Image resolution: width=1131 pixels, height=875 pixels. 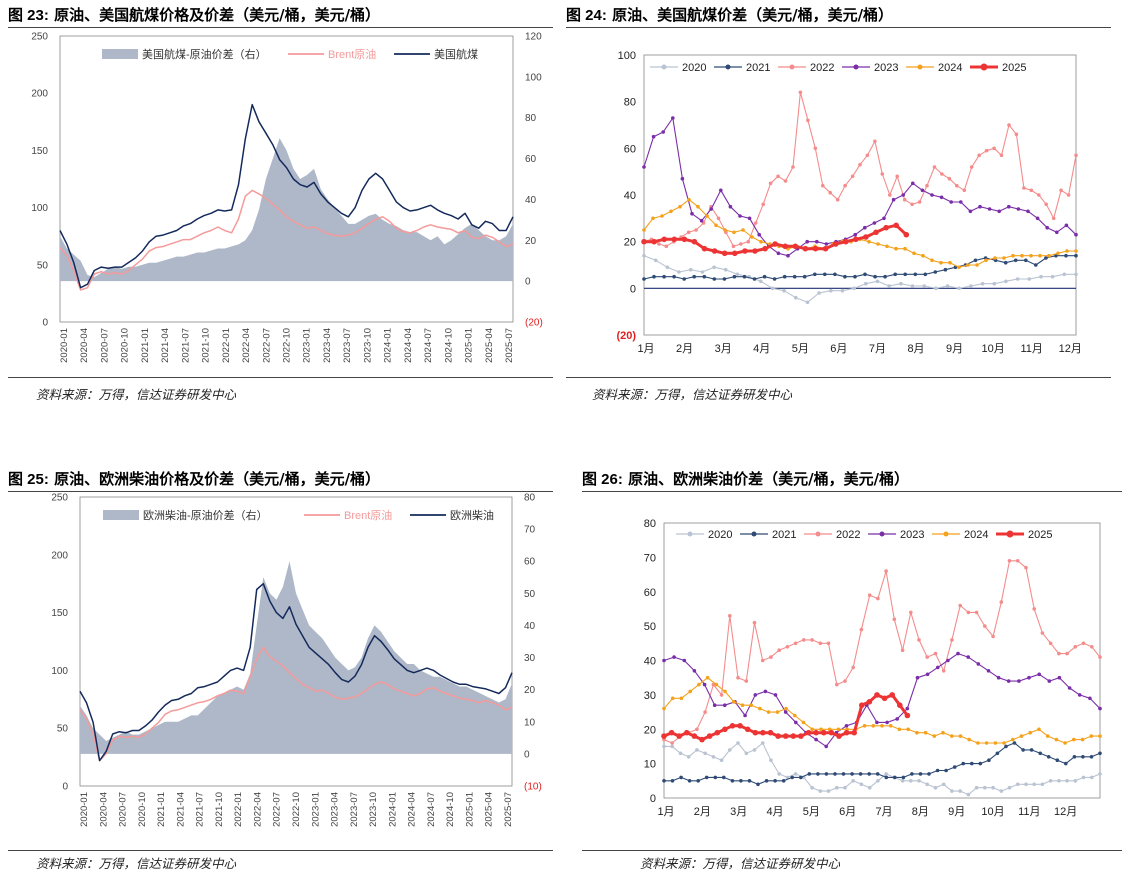 I want to click on legend-label-spread: 欧洲柴油-原油价差（右）, so click(x=205, y=515).